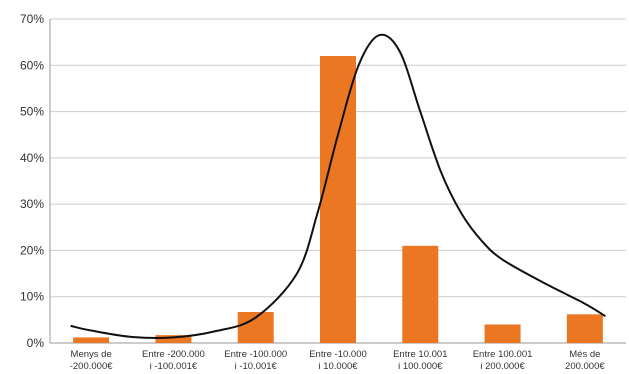 The width and height of the screenshot is (629, 374). I want to click on y-tick-label: 70%, so click(32, 19).